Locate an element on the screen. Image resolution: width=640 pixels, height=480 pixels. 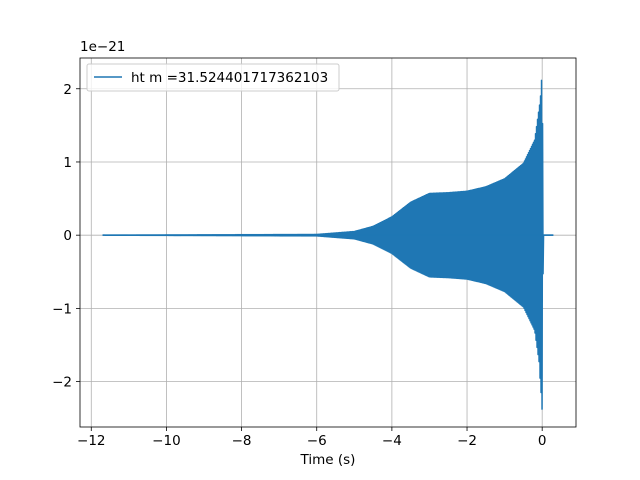
x-axis-label: Time (s) is located at coordinates (328, 460).